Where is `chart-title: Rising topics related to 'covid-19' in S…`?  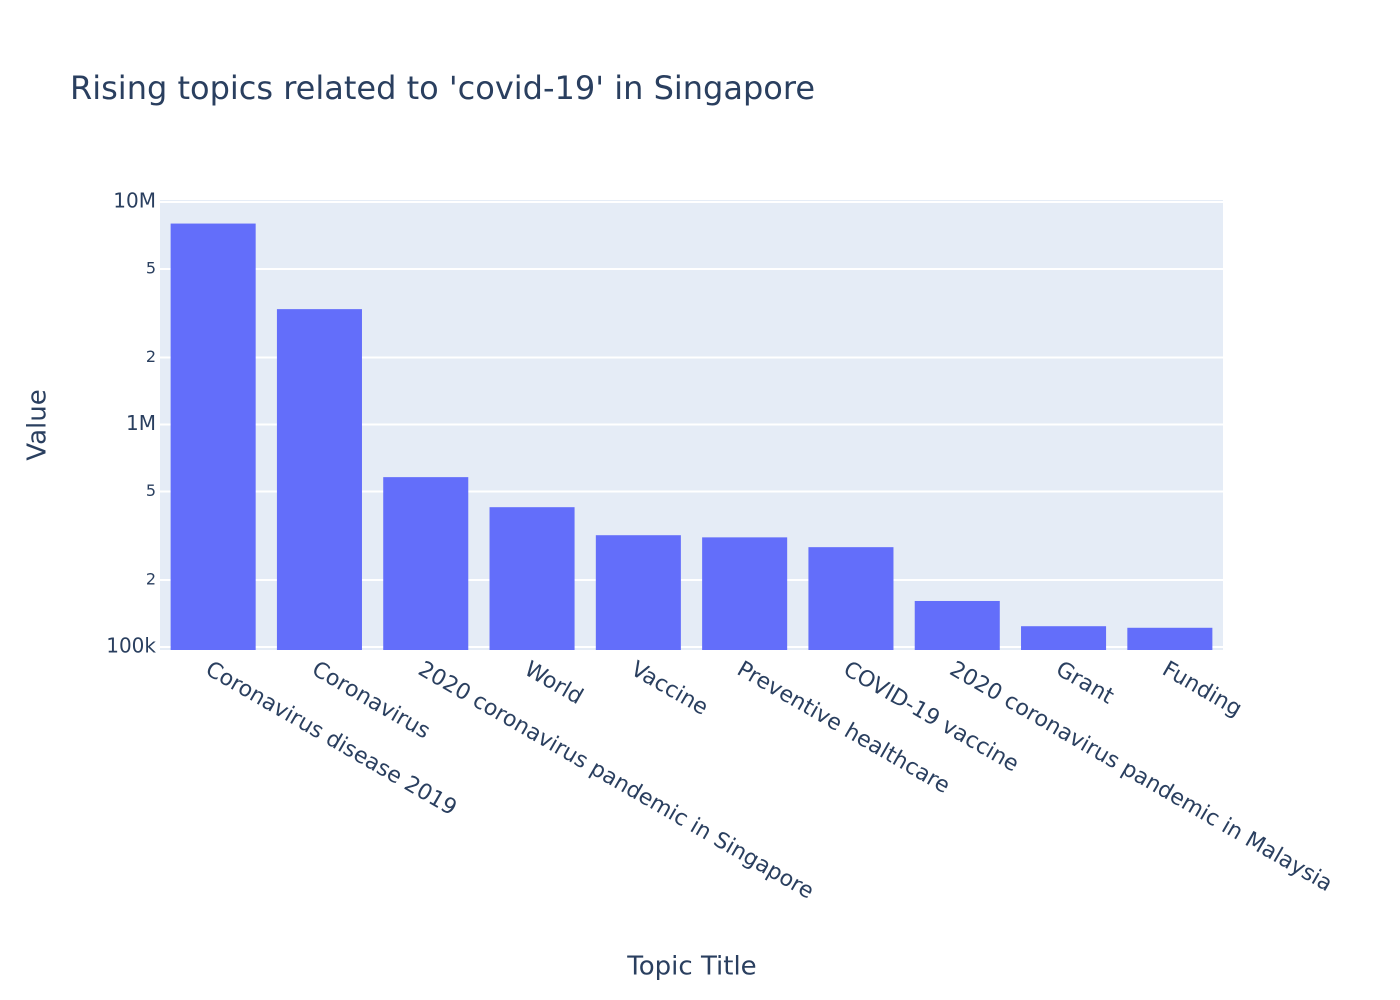 chart-title: Rising topics related to 'covid-19' in S… is located at coordinates (442, 88).